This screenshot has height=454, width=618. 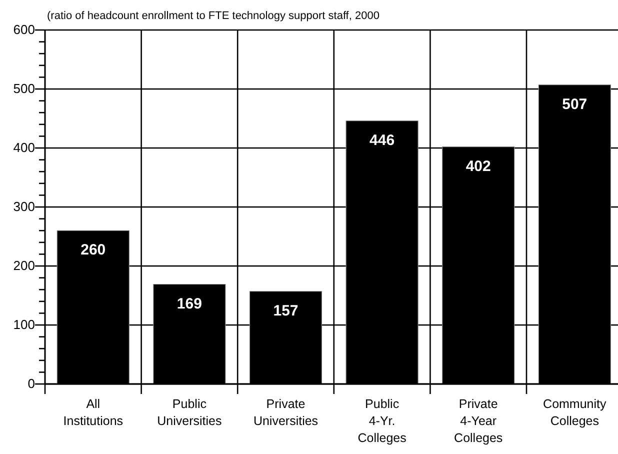 What do you see at coordinates (24, 30) in the screenshot?
I see `y-tick-label: 600` at bounding box center [24, 30].